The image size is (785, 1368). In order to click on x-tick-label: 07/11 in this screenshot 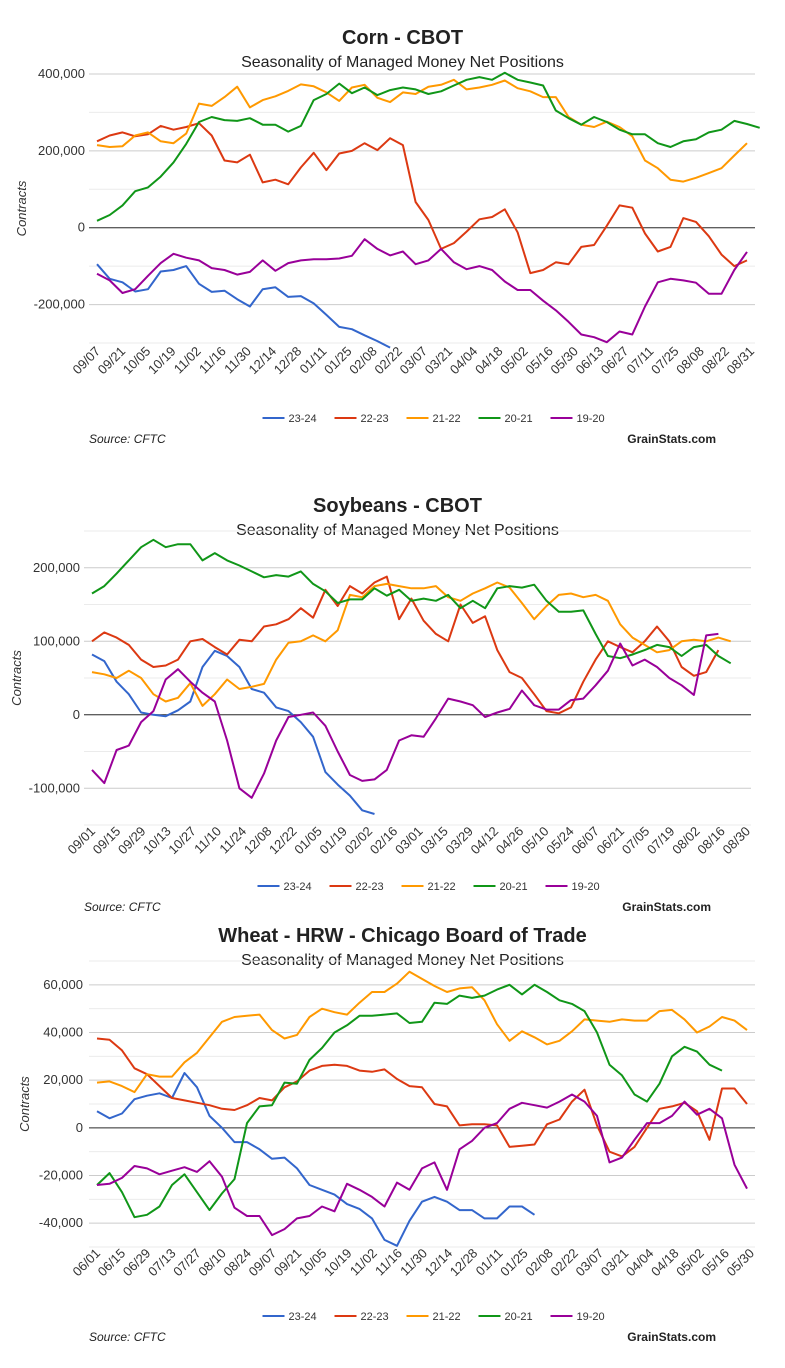, I will do `click(640, 360)`.